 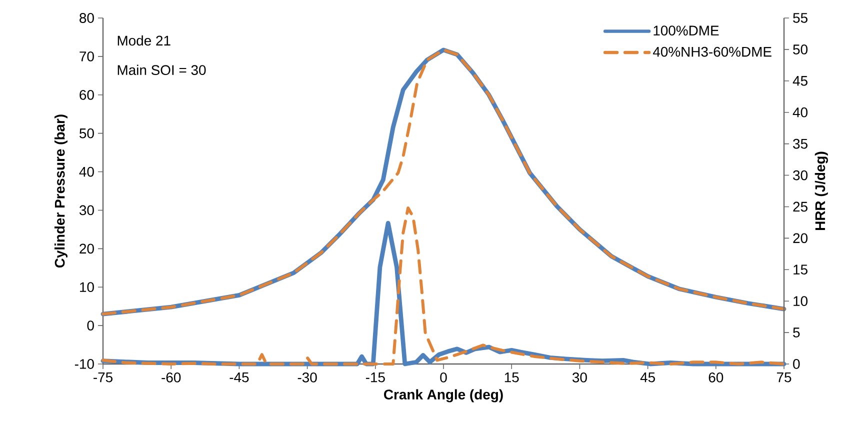 I want to click on y-tick-label: 60, so click(x=87, y=95).